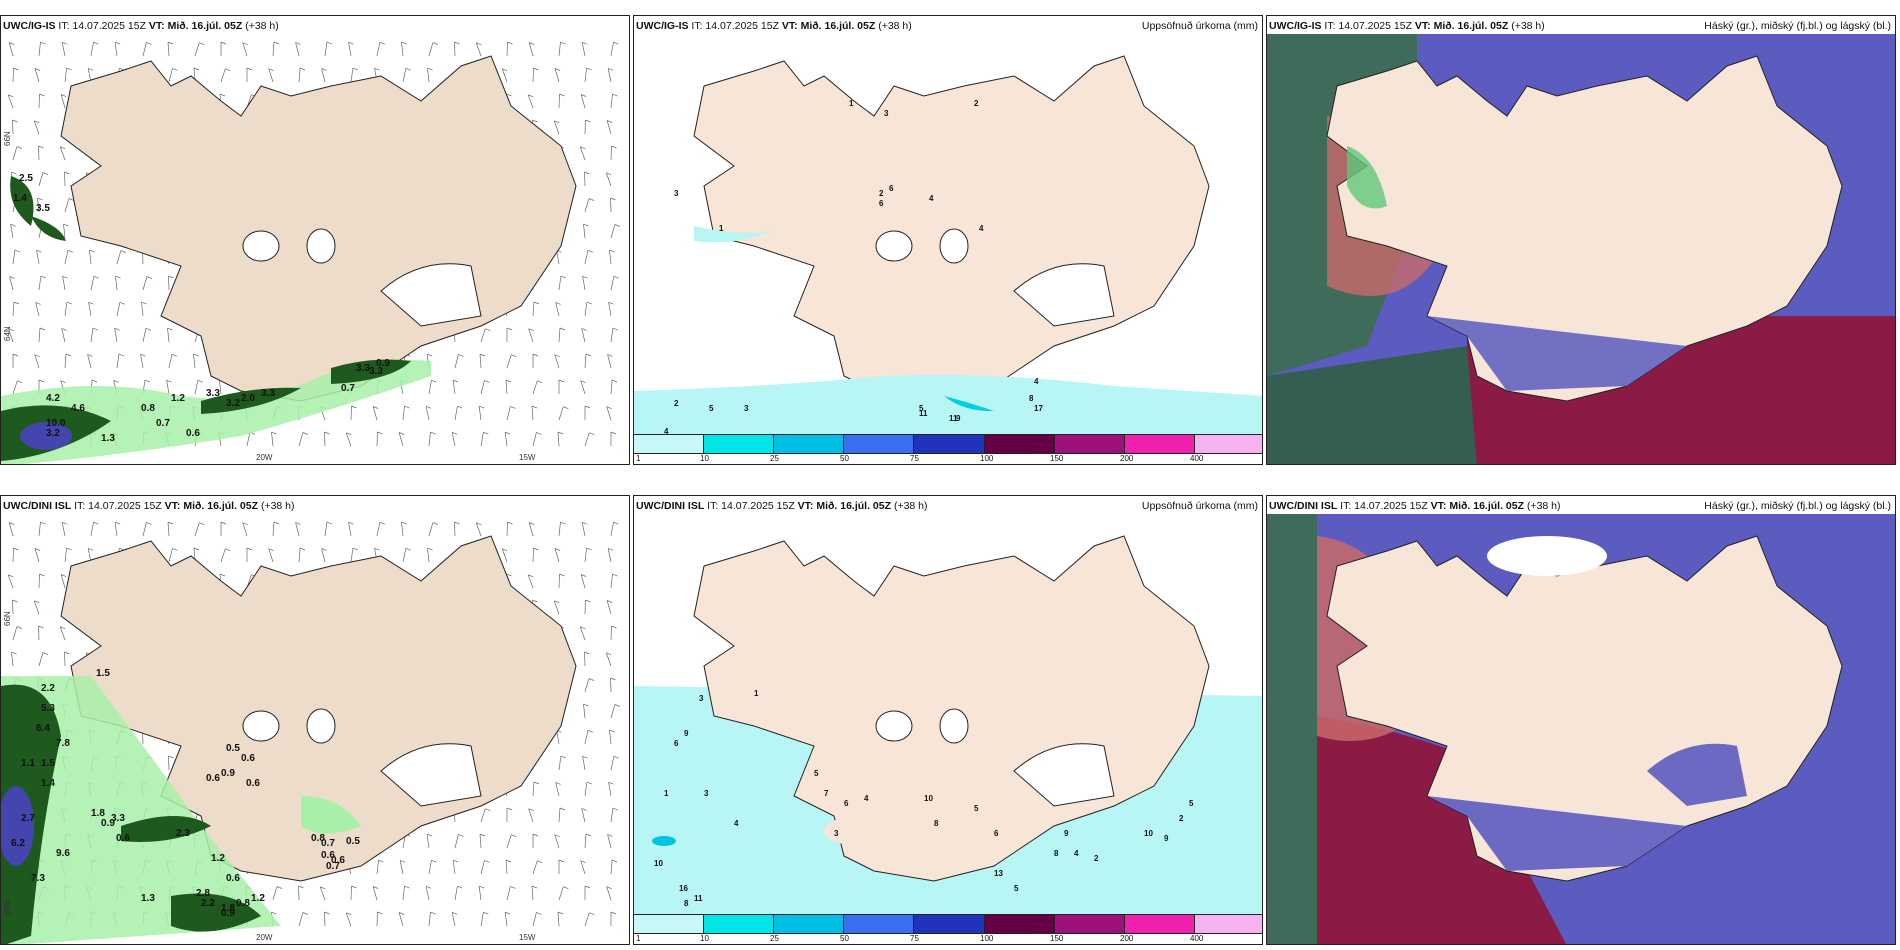  Describe the element at coordinates (1166, 838) in the screenshot. I see `value-label: 9` at that location.